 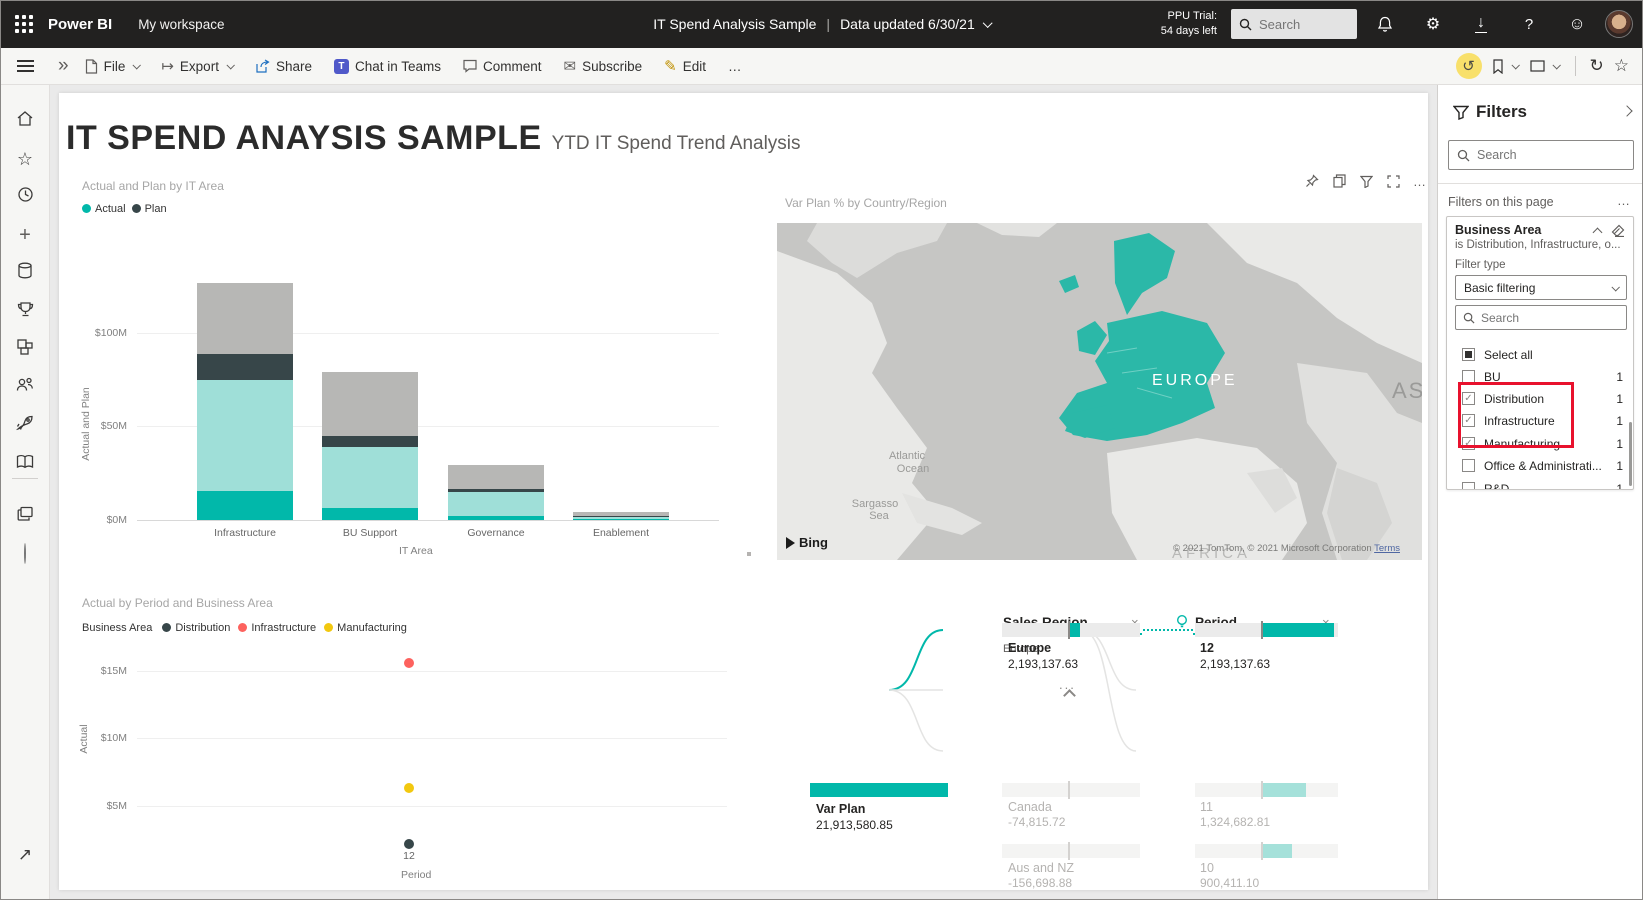 I want to click on filter-field-name: Business Area, so click(x=1498, y=230).